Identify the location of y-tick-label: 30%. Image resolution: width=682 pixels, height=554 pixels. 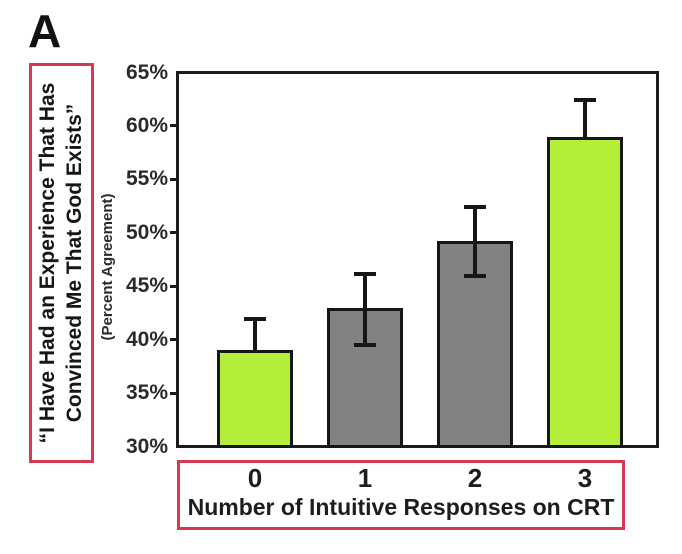
(146, 446).